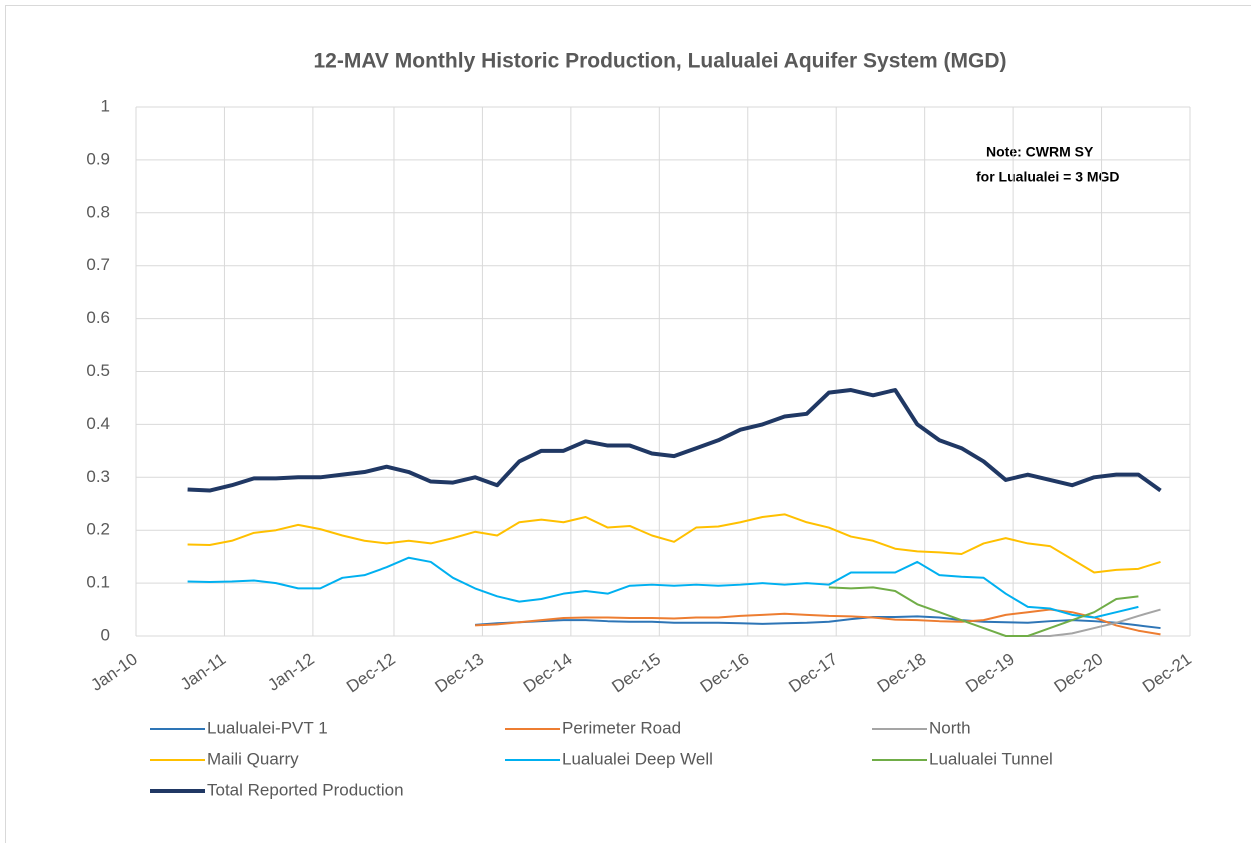 The image size is (1251, 843). Describe the element at coordinates (98, 370) in the screenshot. I see `y-tick-label: 0.5` at that location.